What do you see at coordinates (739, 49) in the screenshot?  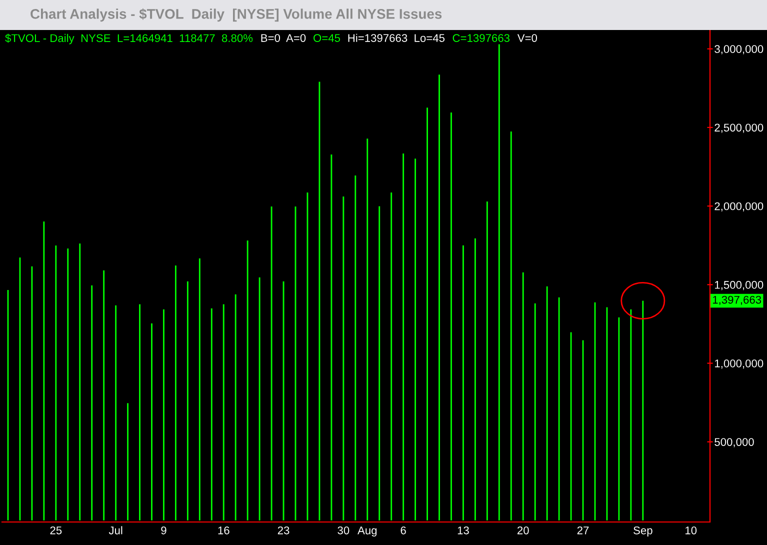 I see `y-tick-label: 3,000,000` at bounding box center [739, 49].